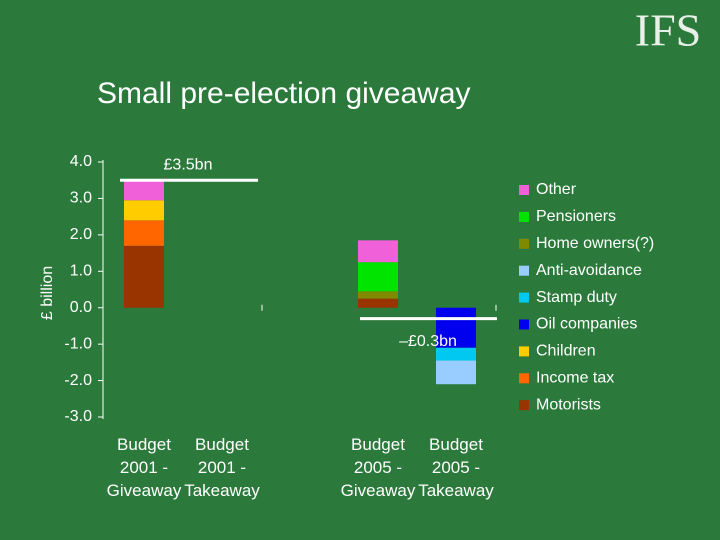 The image size is (720, 540). What do you see at coordinates (589, 270) in the screenshot?
I see `legend-label: Anti-avoidance` at bounding box center [589, 270].